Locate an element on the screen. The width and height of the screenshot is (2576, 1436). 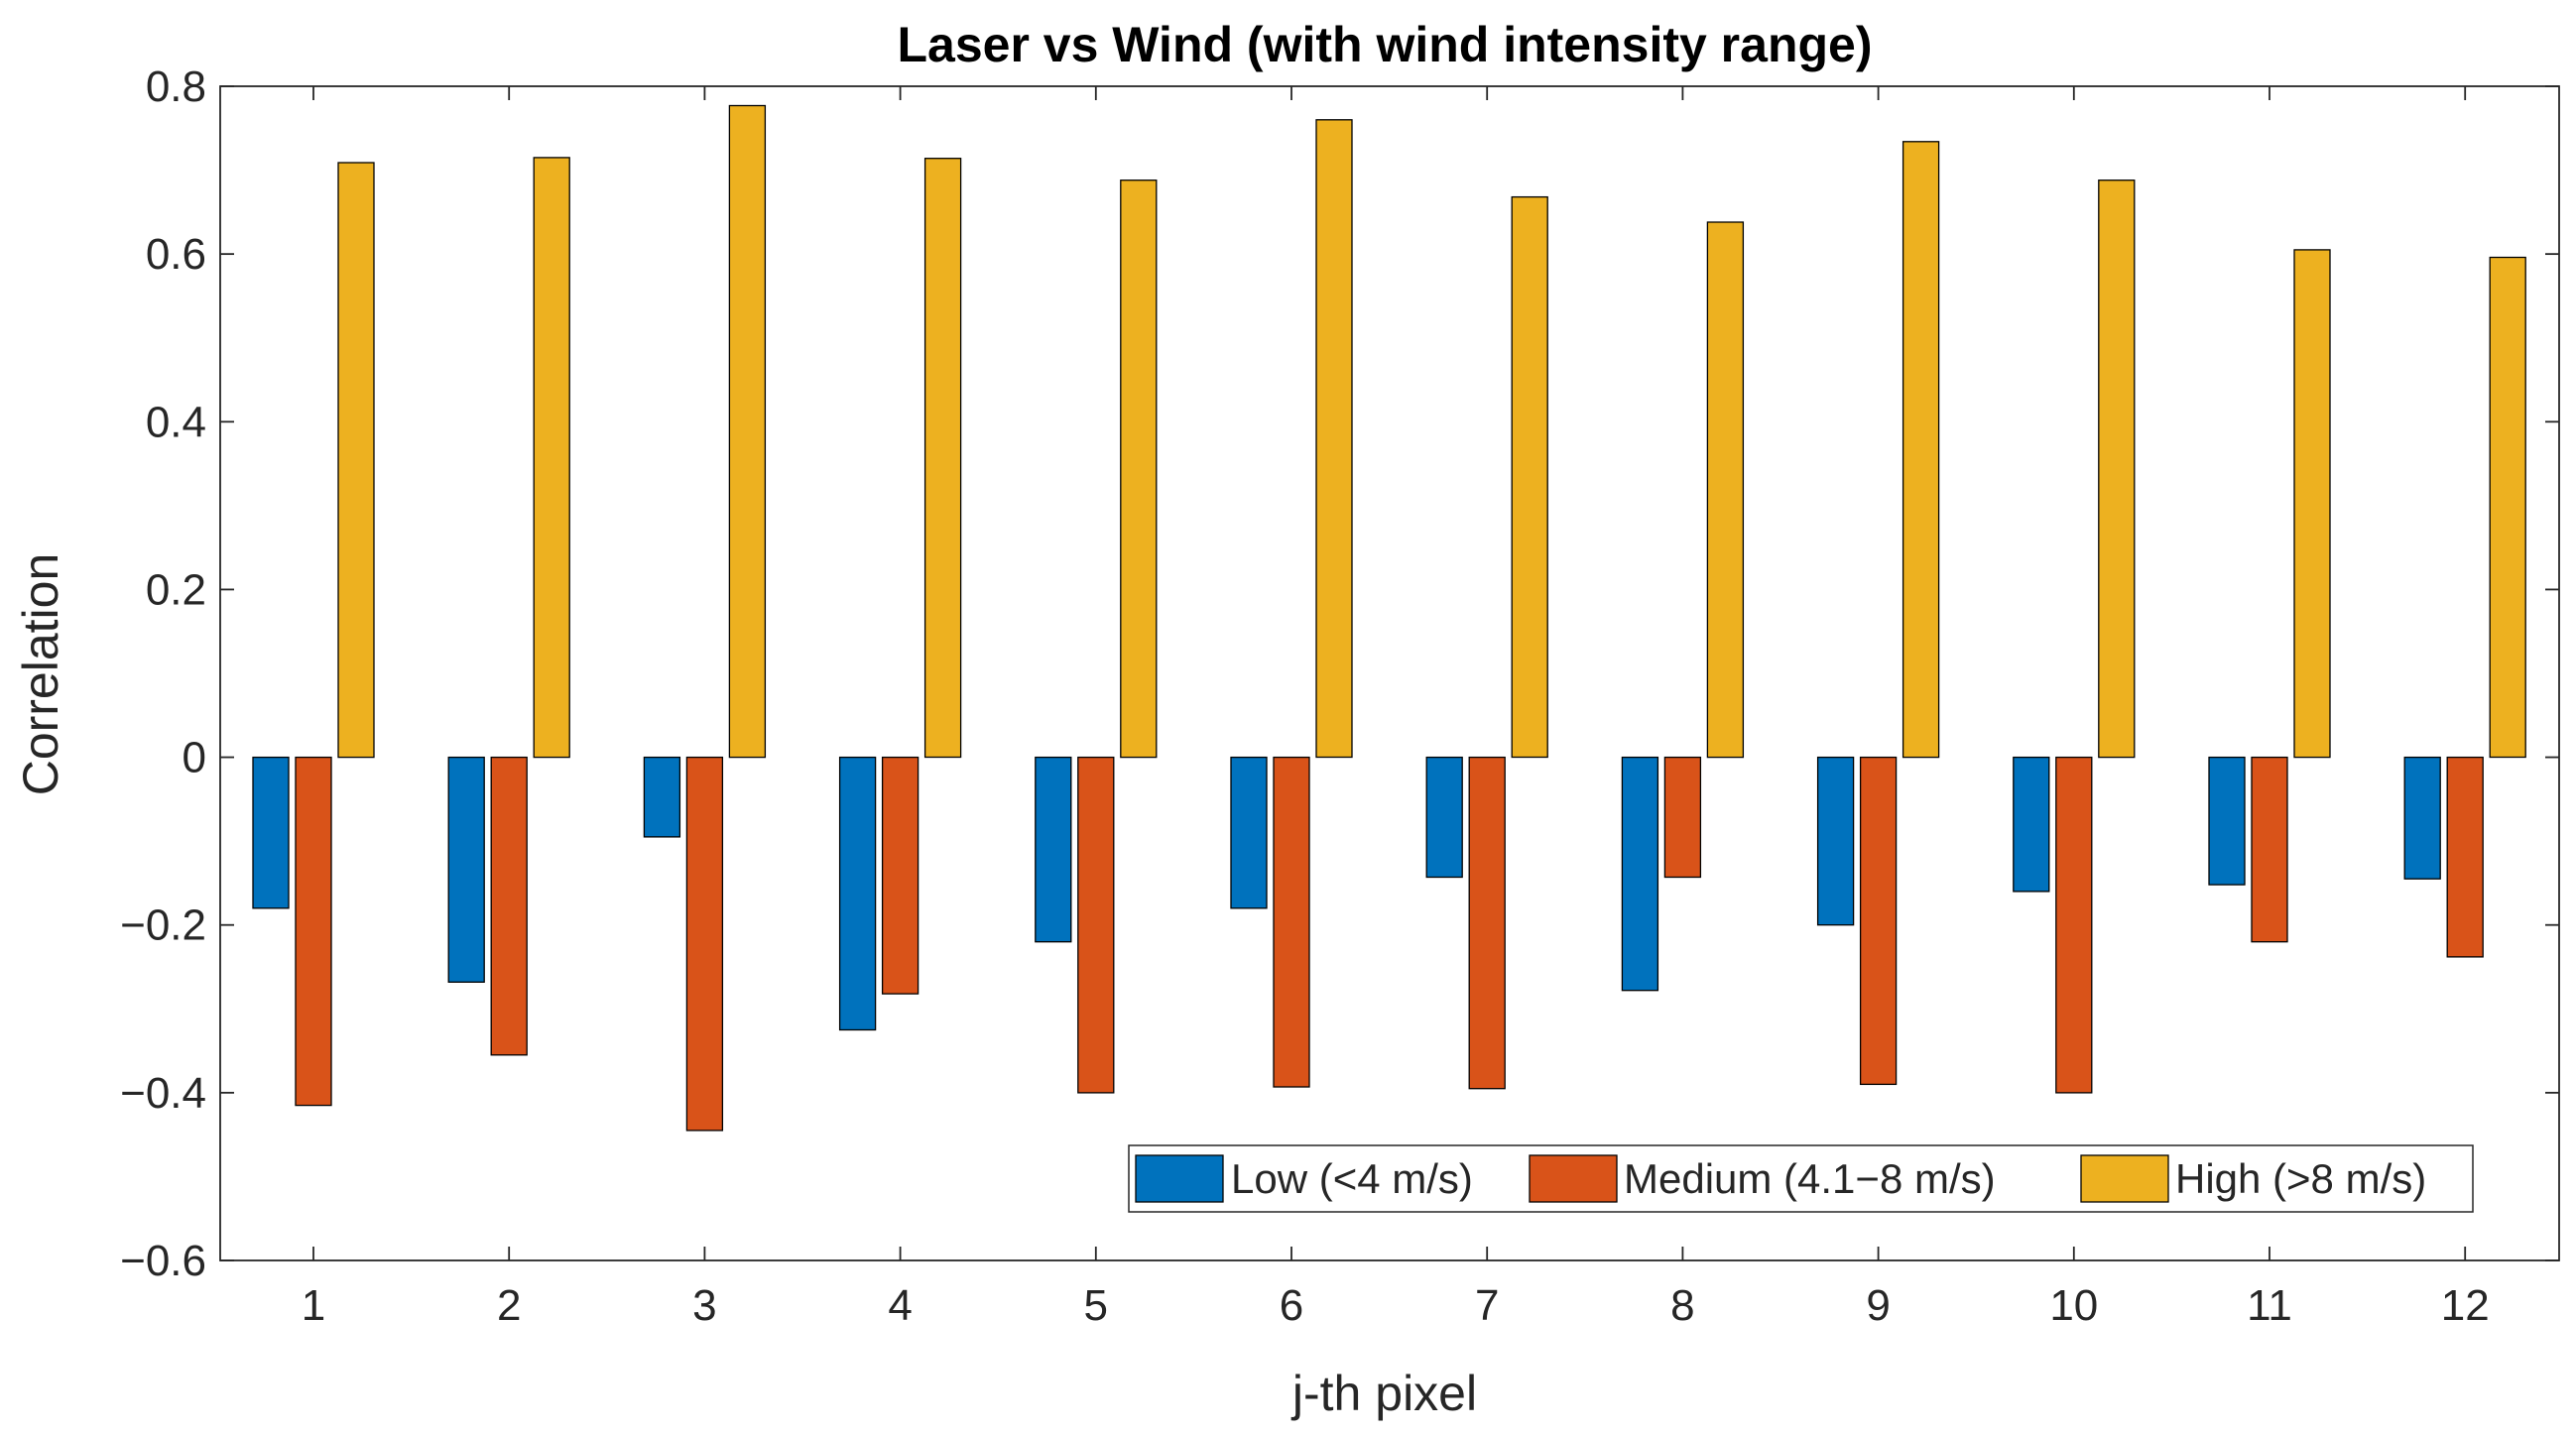
x-tick-label: 5 is located at coordinates (1096, 1305).